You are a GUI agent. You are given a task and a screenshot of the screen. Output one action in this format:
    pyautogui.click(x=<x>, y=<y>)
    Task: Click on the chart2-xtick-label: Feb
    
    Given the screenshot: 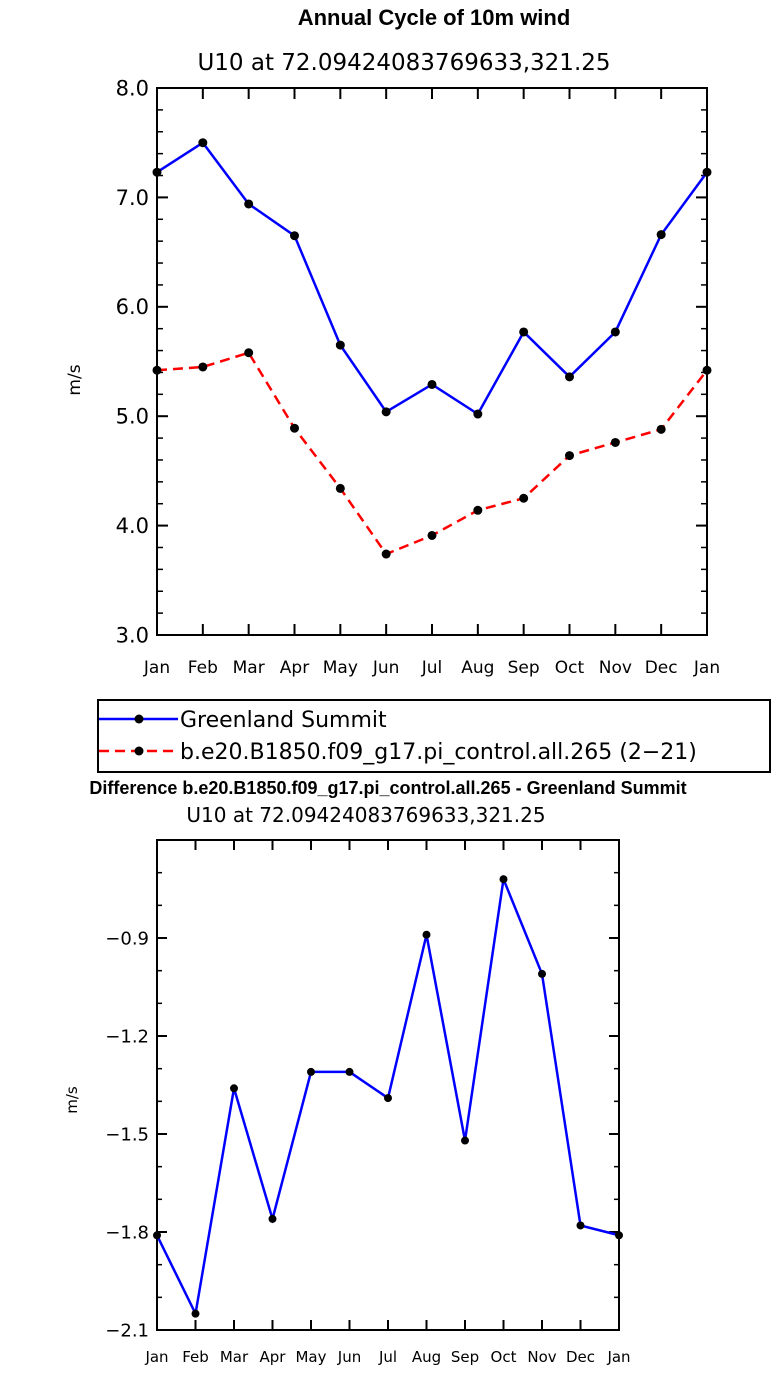 What is the action you would take?
    pyautogui.click(x=195, y=1357)
    